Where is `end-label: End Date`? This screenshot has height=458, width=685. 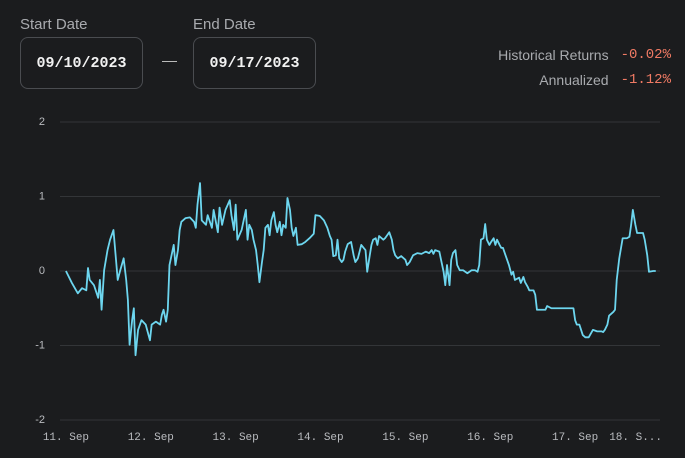
end-label: End Date is located at coordinates (224, 24).